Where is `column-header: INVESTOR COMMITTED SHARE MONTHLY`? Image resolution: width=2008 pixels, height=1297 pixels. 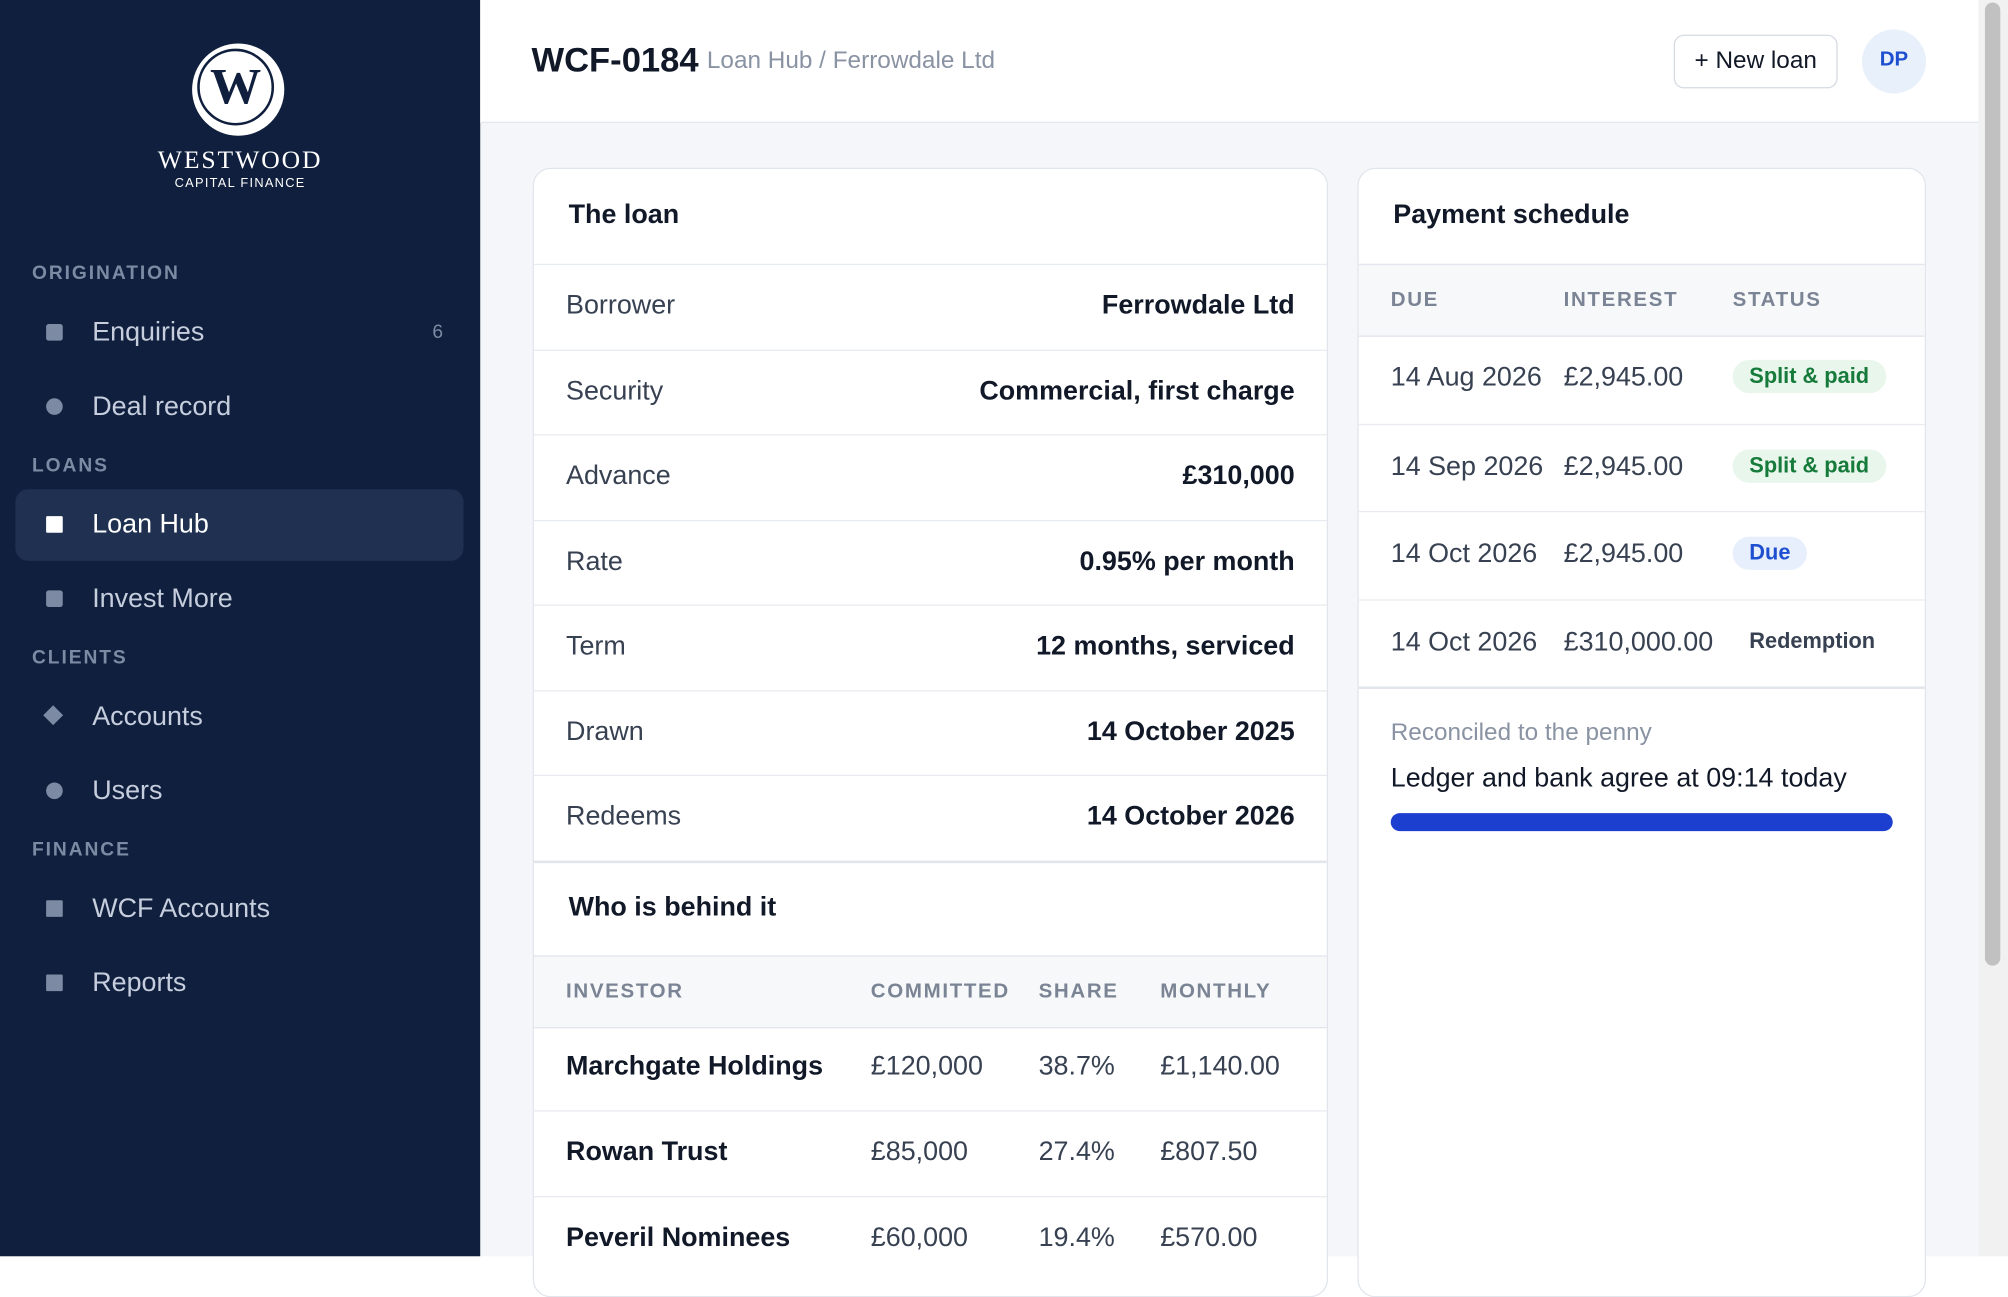 column-header: INVESTOR COMMITTED SHARE MONTHLY is located at coordinates (930, 991).